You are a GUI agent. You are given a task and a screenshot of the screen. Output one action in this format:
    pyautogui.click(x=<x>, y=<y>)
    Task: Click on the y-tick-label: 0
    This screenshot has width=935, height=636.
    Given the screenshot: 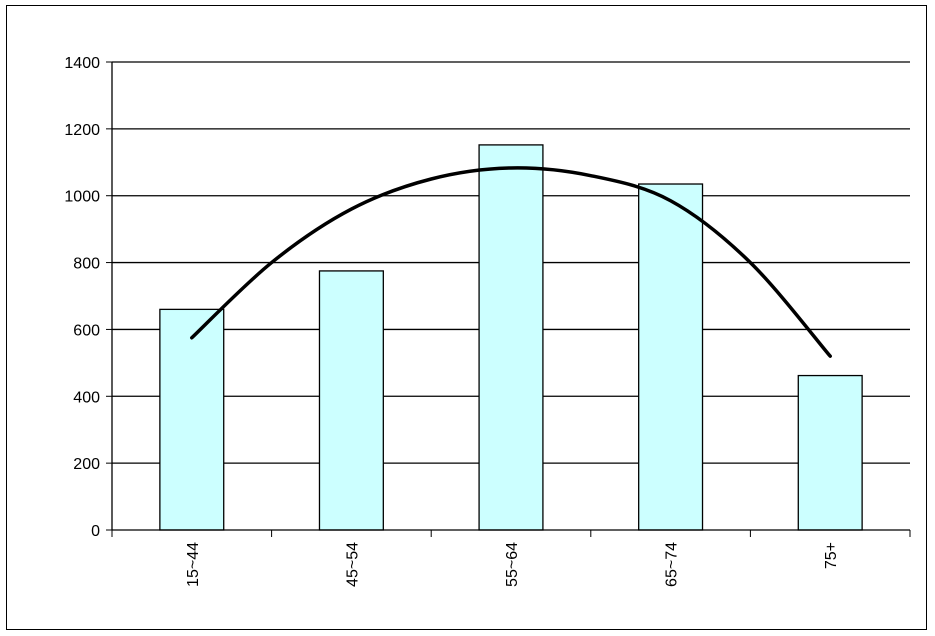 What is the action you would take?
    pyautogui.click(x=95, y=531)
    